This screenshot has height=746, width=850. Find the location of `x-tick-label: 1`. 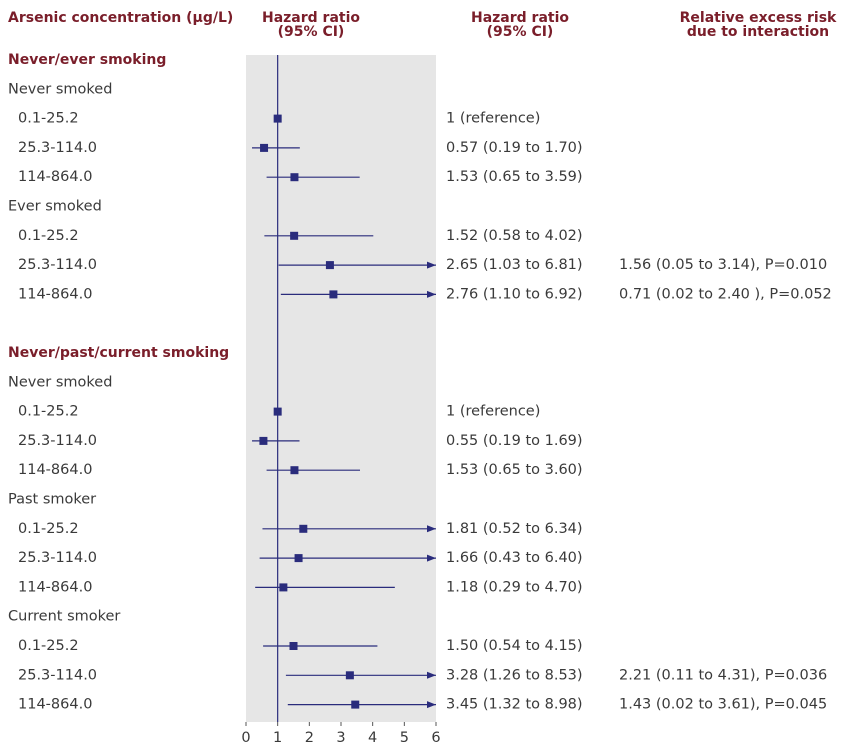

x-tick-label: 1 is located at coordinates (277, 738).